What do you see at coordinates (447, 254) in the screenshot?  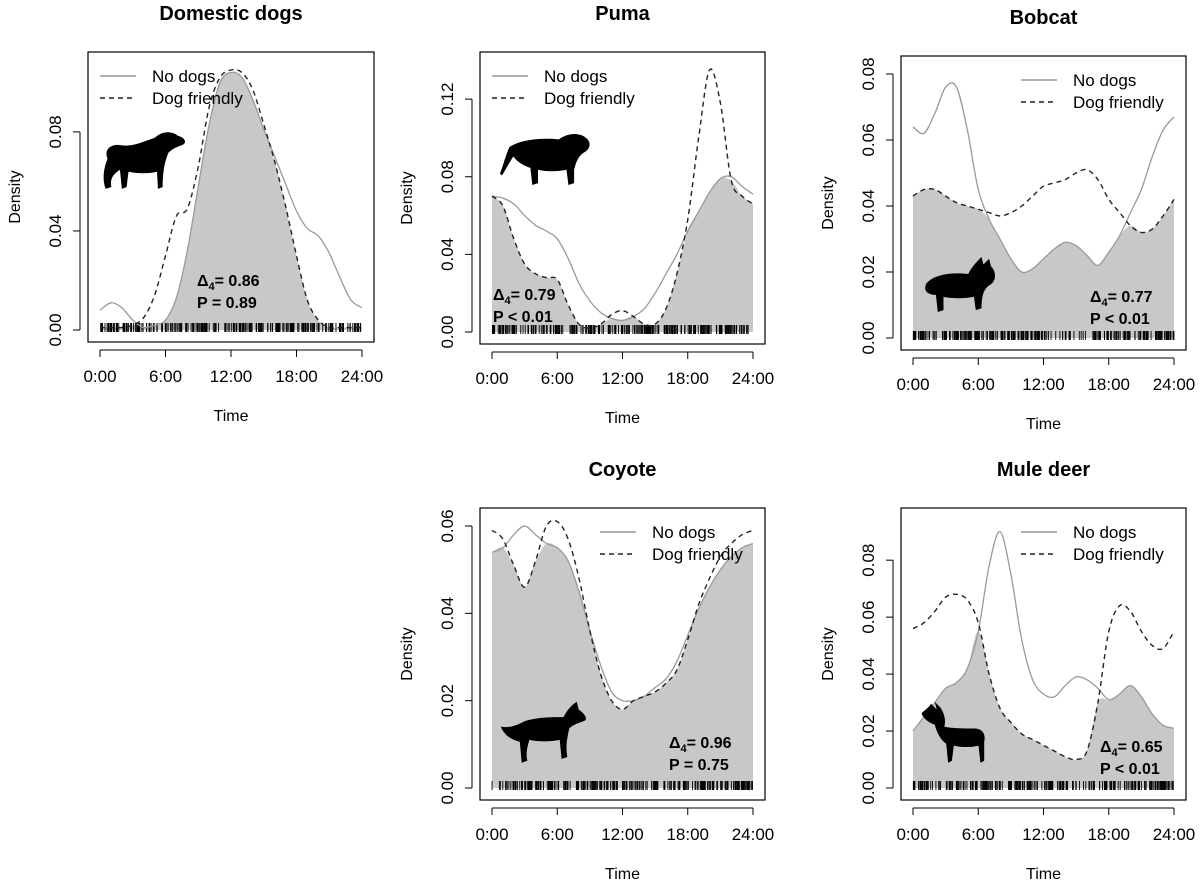 I see `puma-y-tick-label: 0.04` at bounding box center [447, 254].